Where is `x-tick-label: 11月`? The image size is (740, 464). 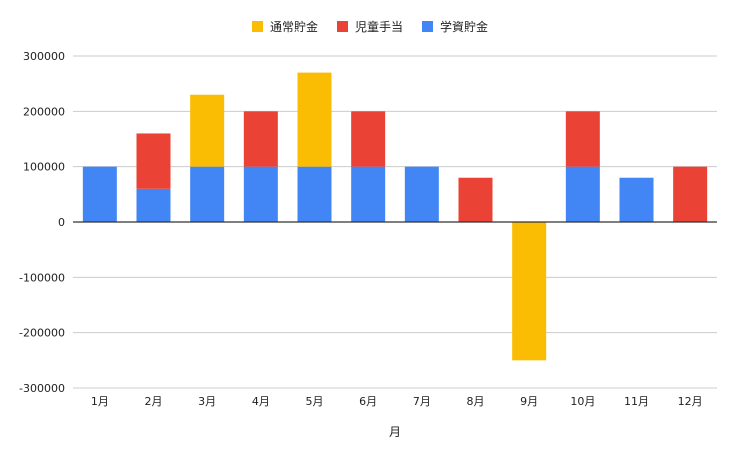
x-tick-label: 11月 is located at coordinates (636, 401).